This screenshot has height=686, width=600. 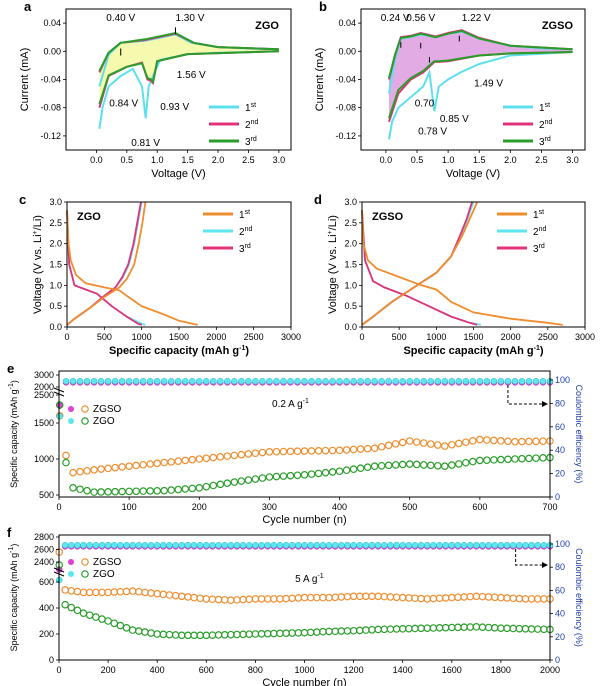 I want to click on panel-c-xtick-label: 2000, so click(x=216, y=337).